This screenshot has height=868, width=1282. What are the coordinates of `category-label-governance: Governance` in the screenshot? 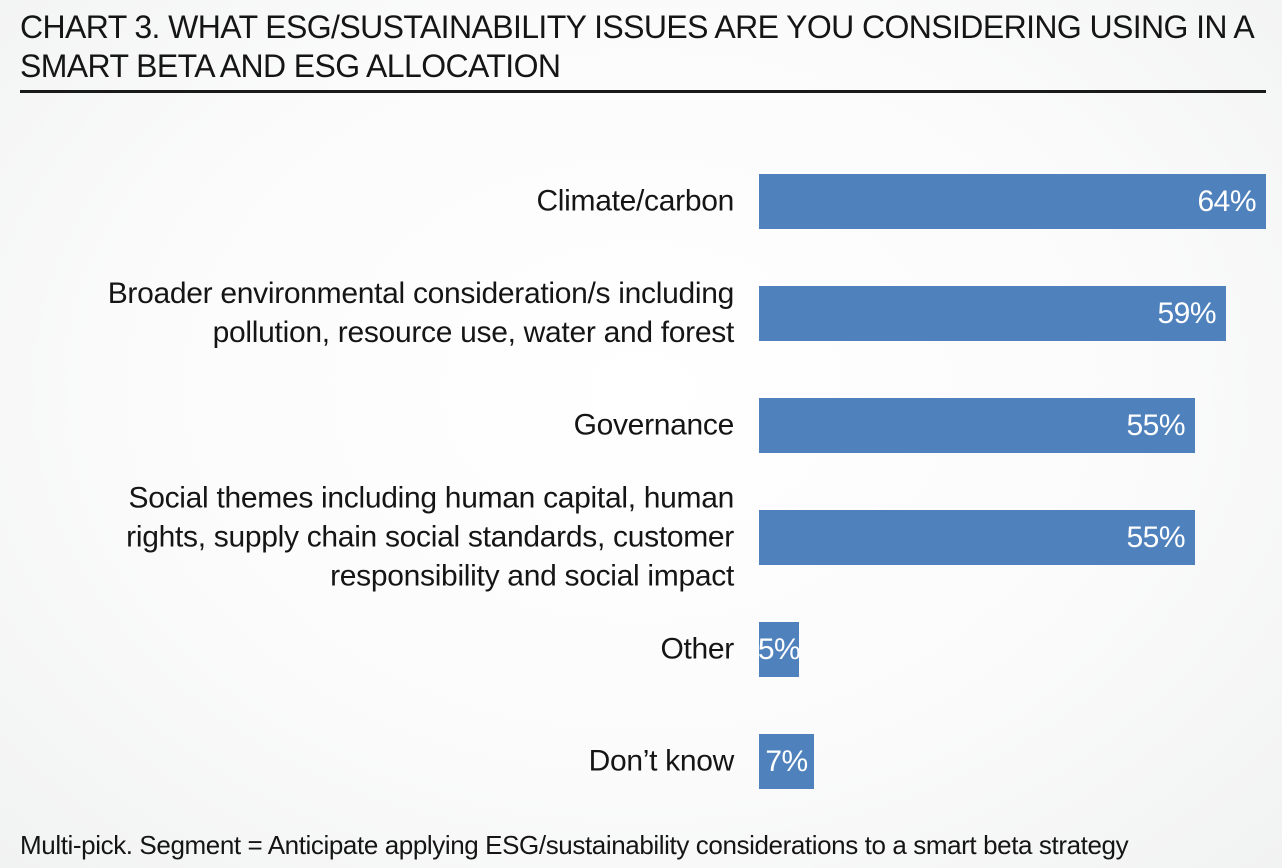 It's located at (654, 425).